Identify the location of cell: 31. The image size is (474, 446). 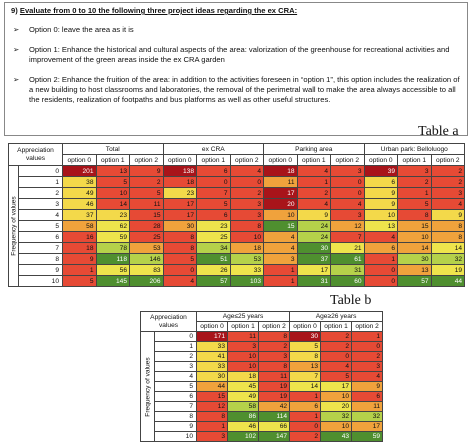
(314, 281).